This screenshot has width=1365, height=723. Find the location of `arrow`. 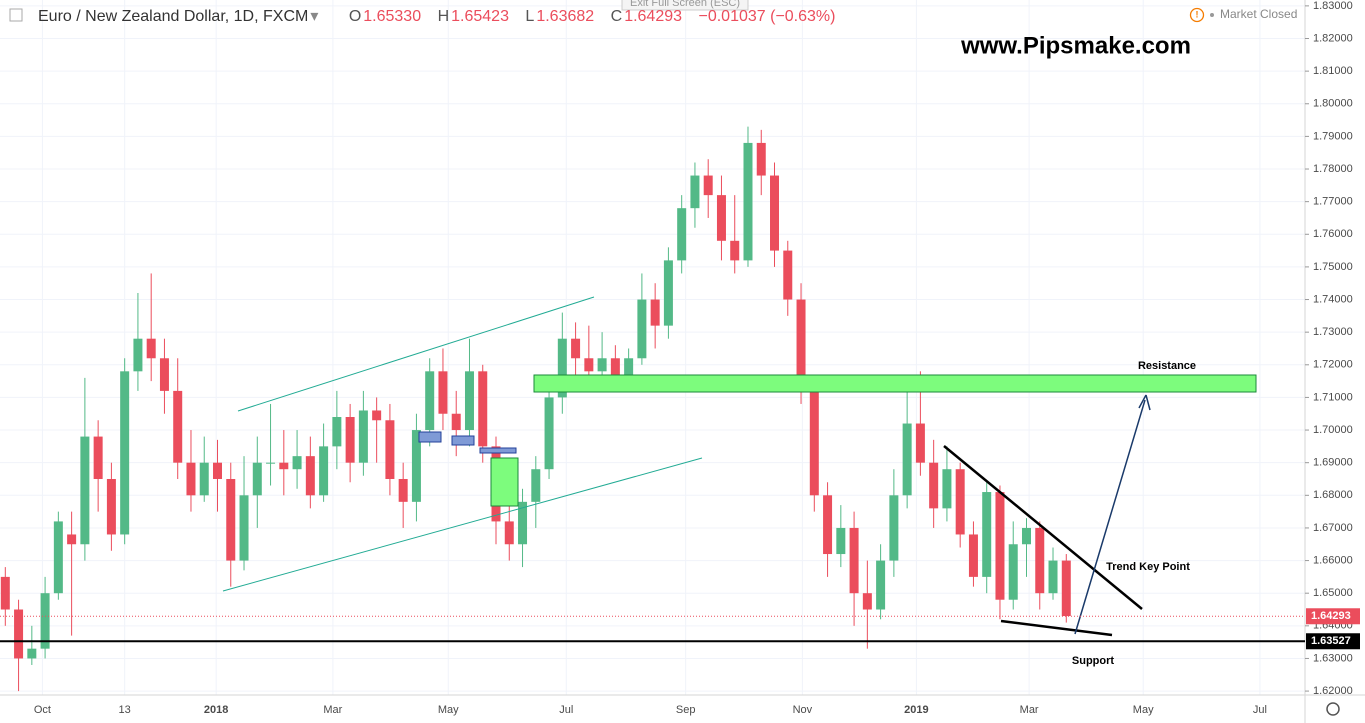

arrow is located at coordinates (1110, 517).